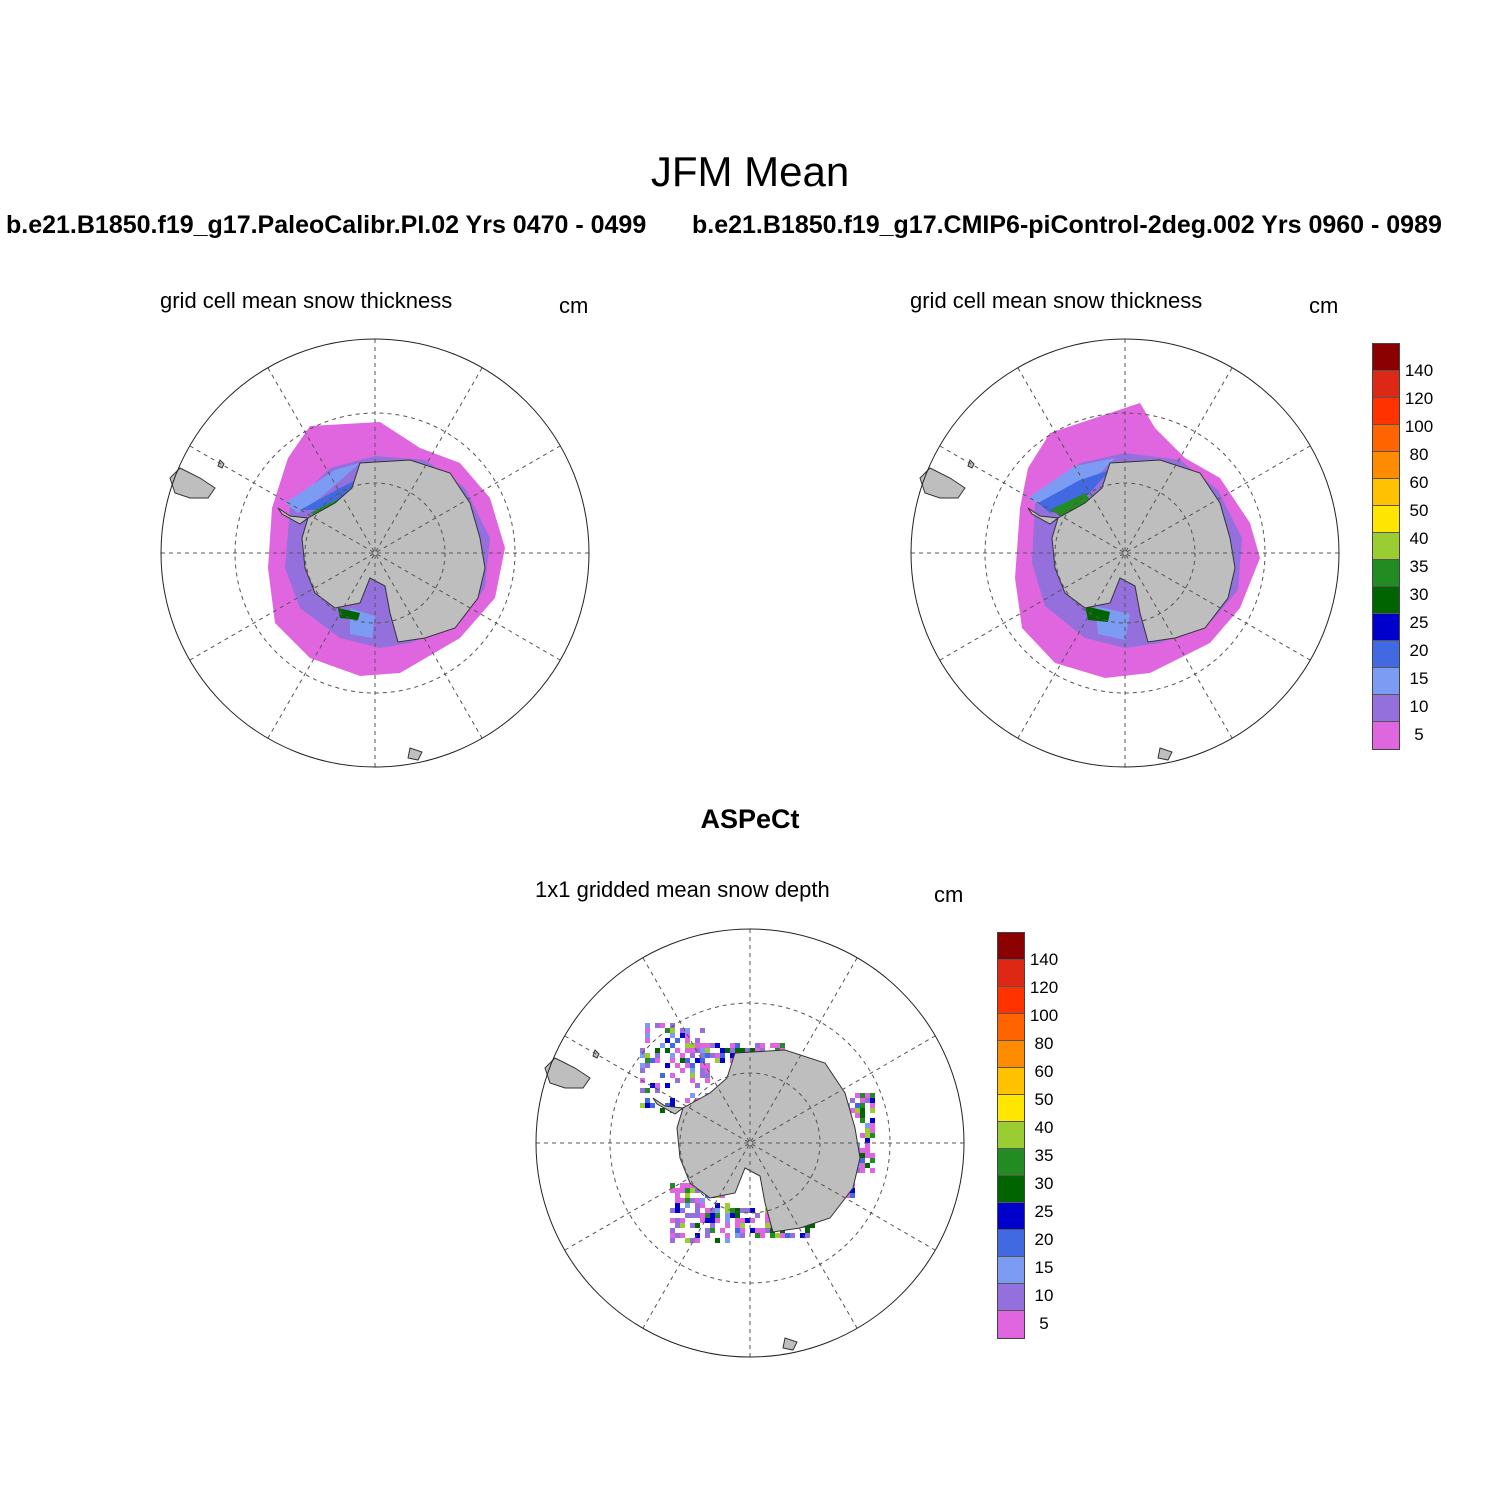 This screenshot has width=1500, height=1500. I want to click on panel-1-label: grid cell mean snow thickness, so click(306, 300).